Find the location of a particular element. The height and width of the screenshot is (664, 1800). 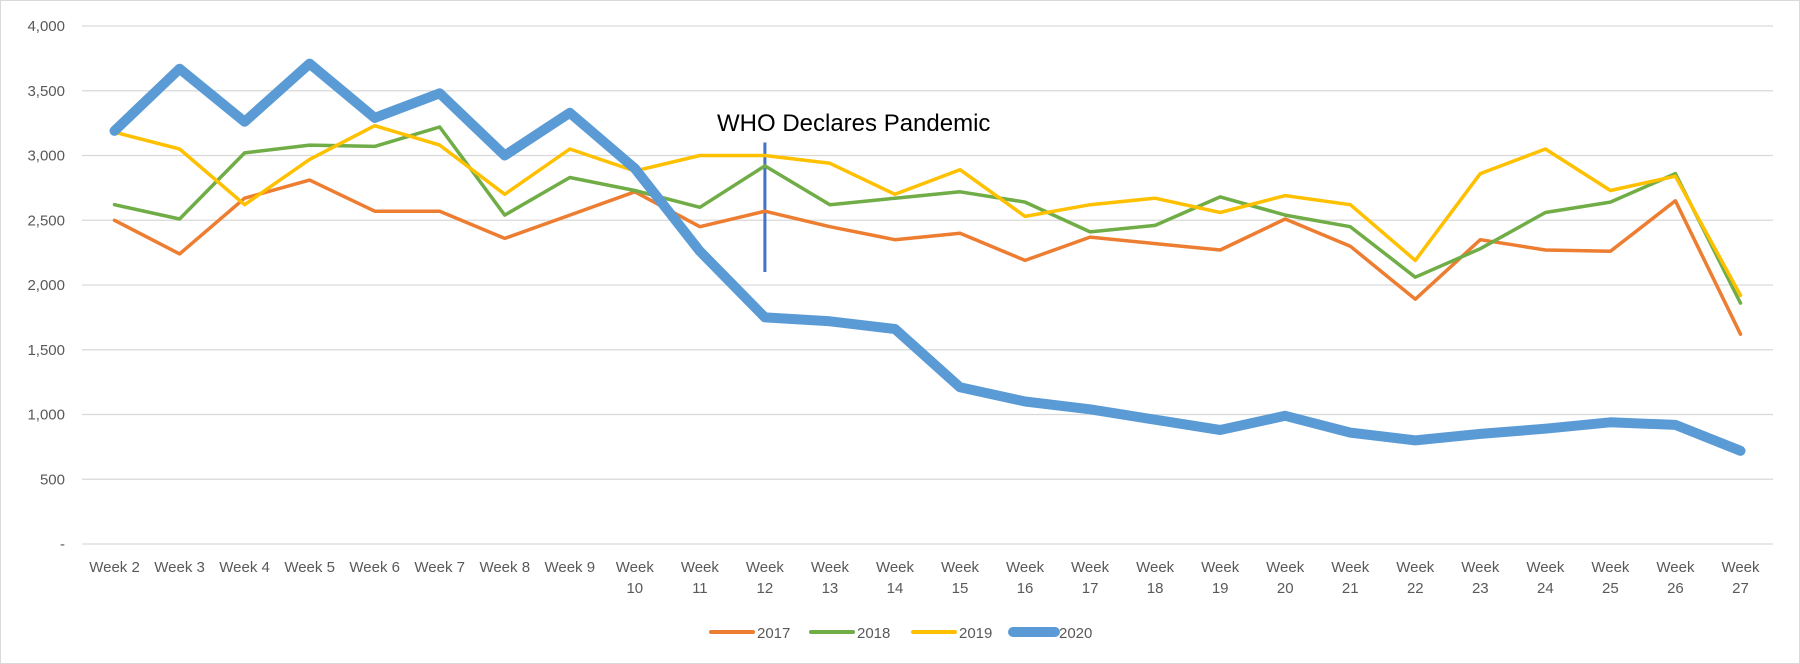

x-tick-label: Week 8 is located at coordinates (504, 567).